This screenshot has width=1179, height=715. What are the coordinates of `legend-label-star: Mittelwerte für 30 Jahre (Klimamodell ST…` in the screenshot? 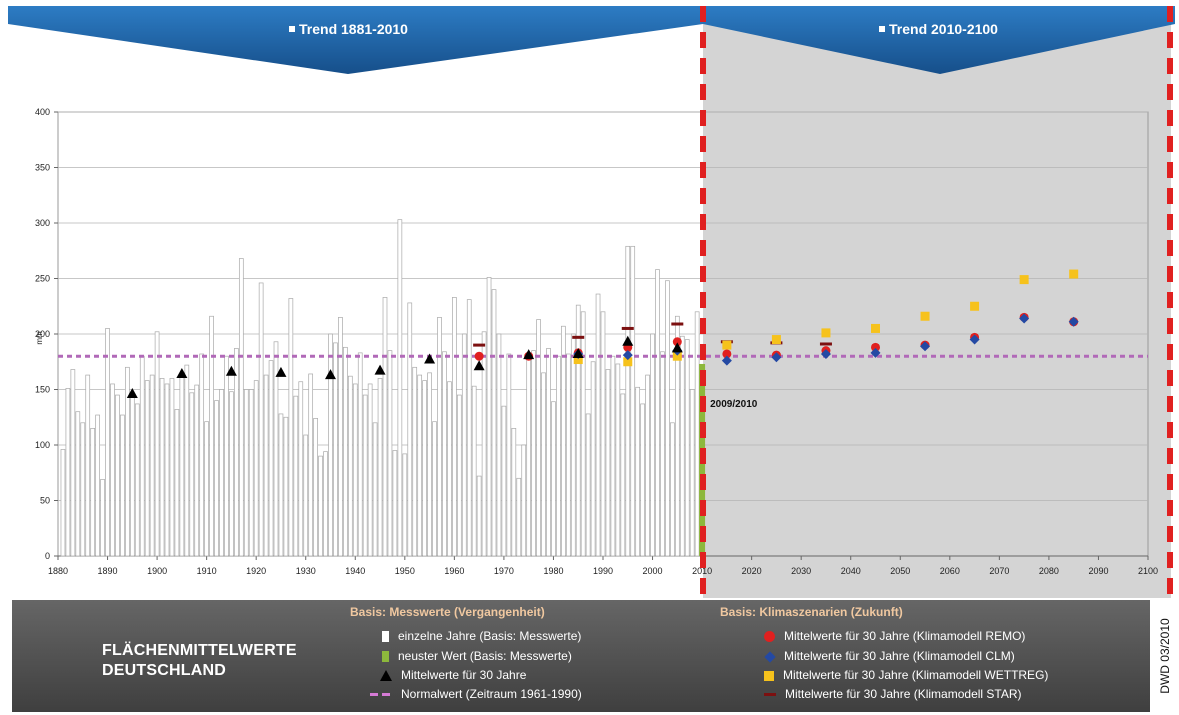 It's located at (903, 694).